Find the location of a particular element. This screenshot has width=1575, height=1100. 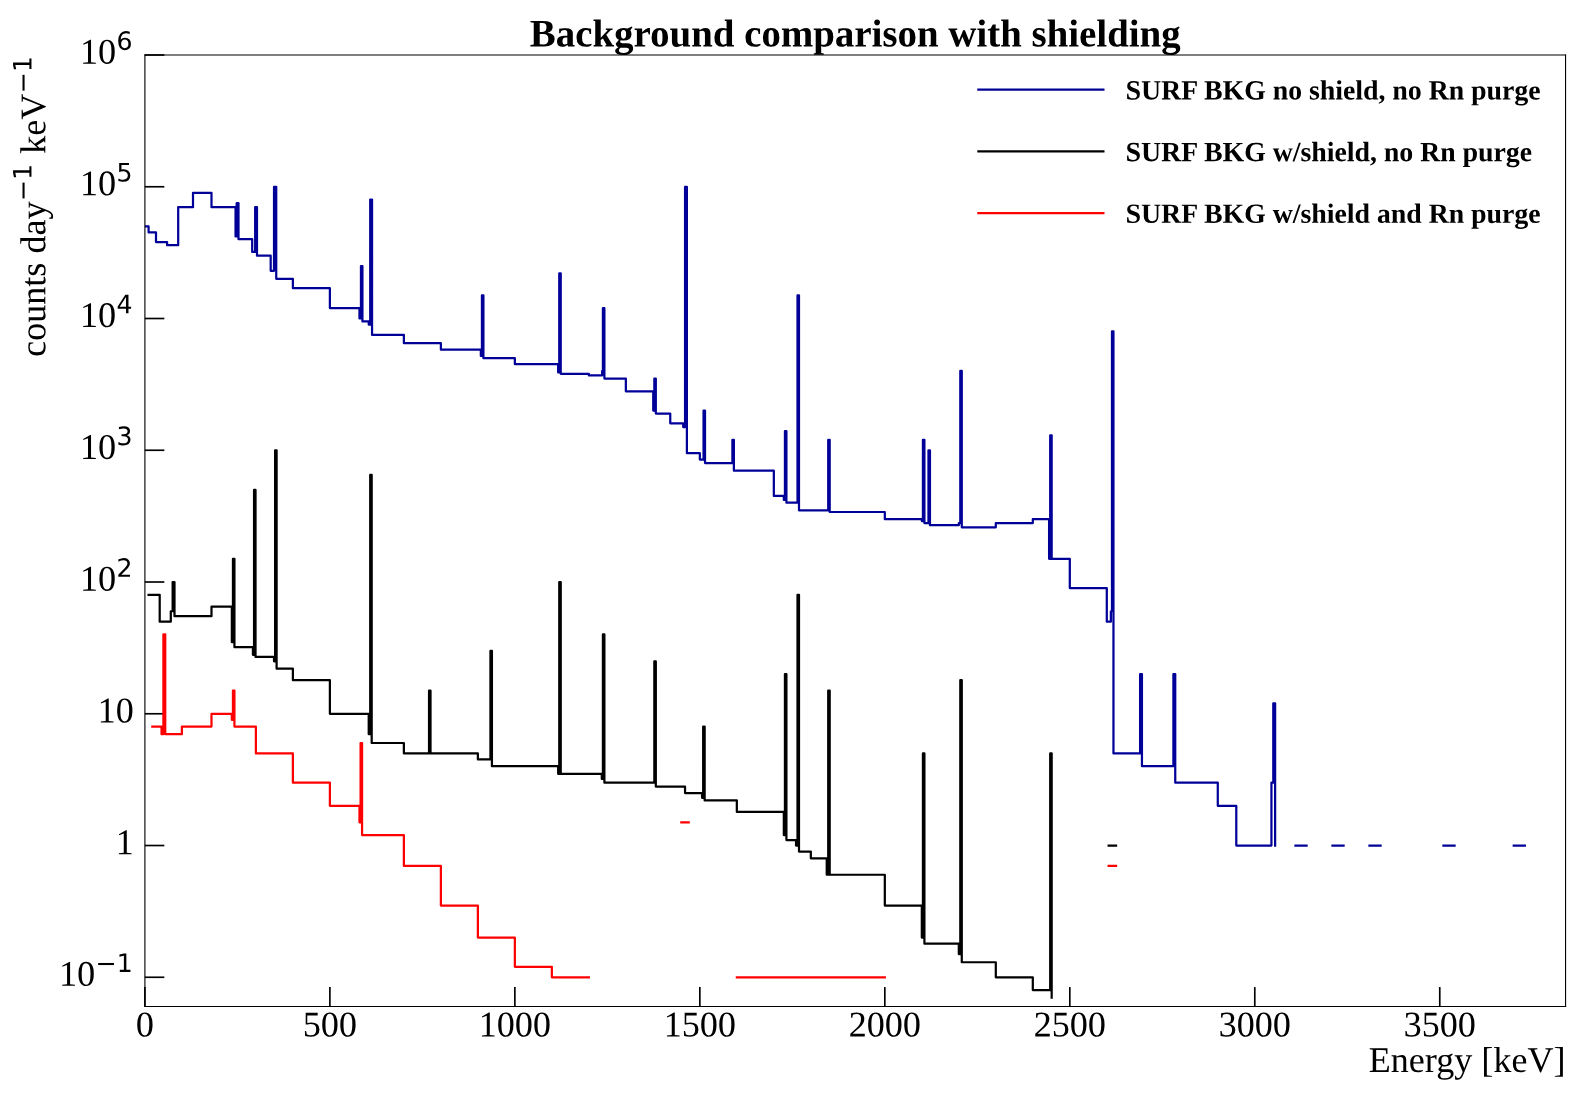

legend-label: SURF BKG w/shield, no Rn purge is located at coordinates (1329, 154).